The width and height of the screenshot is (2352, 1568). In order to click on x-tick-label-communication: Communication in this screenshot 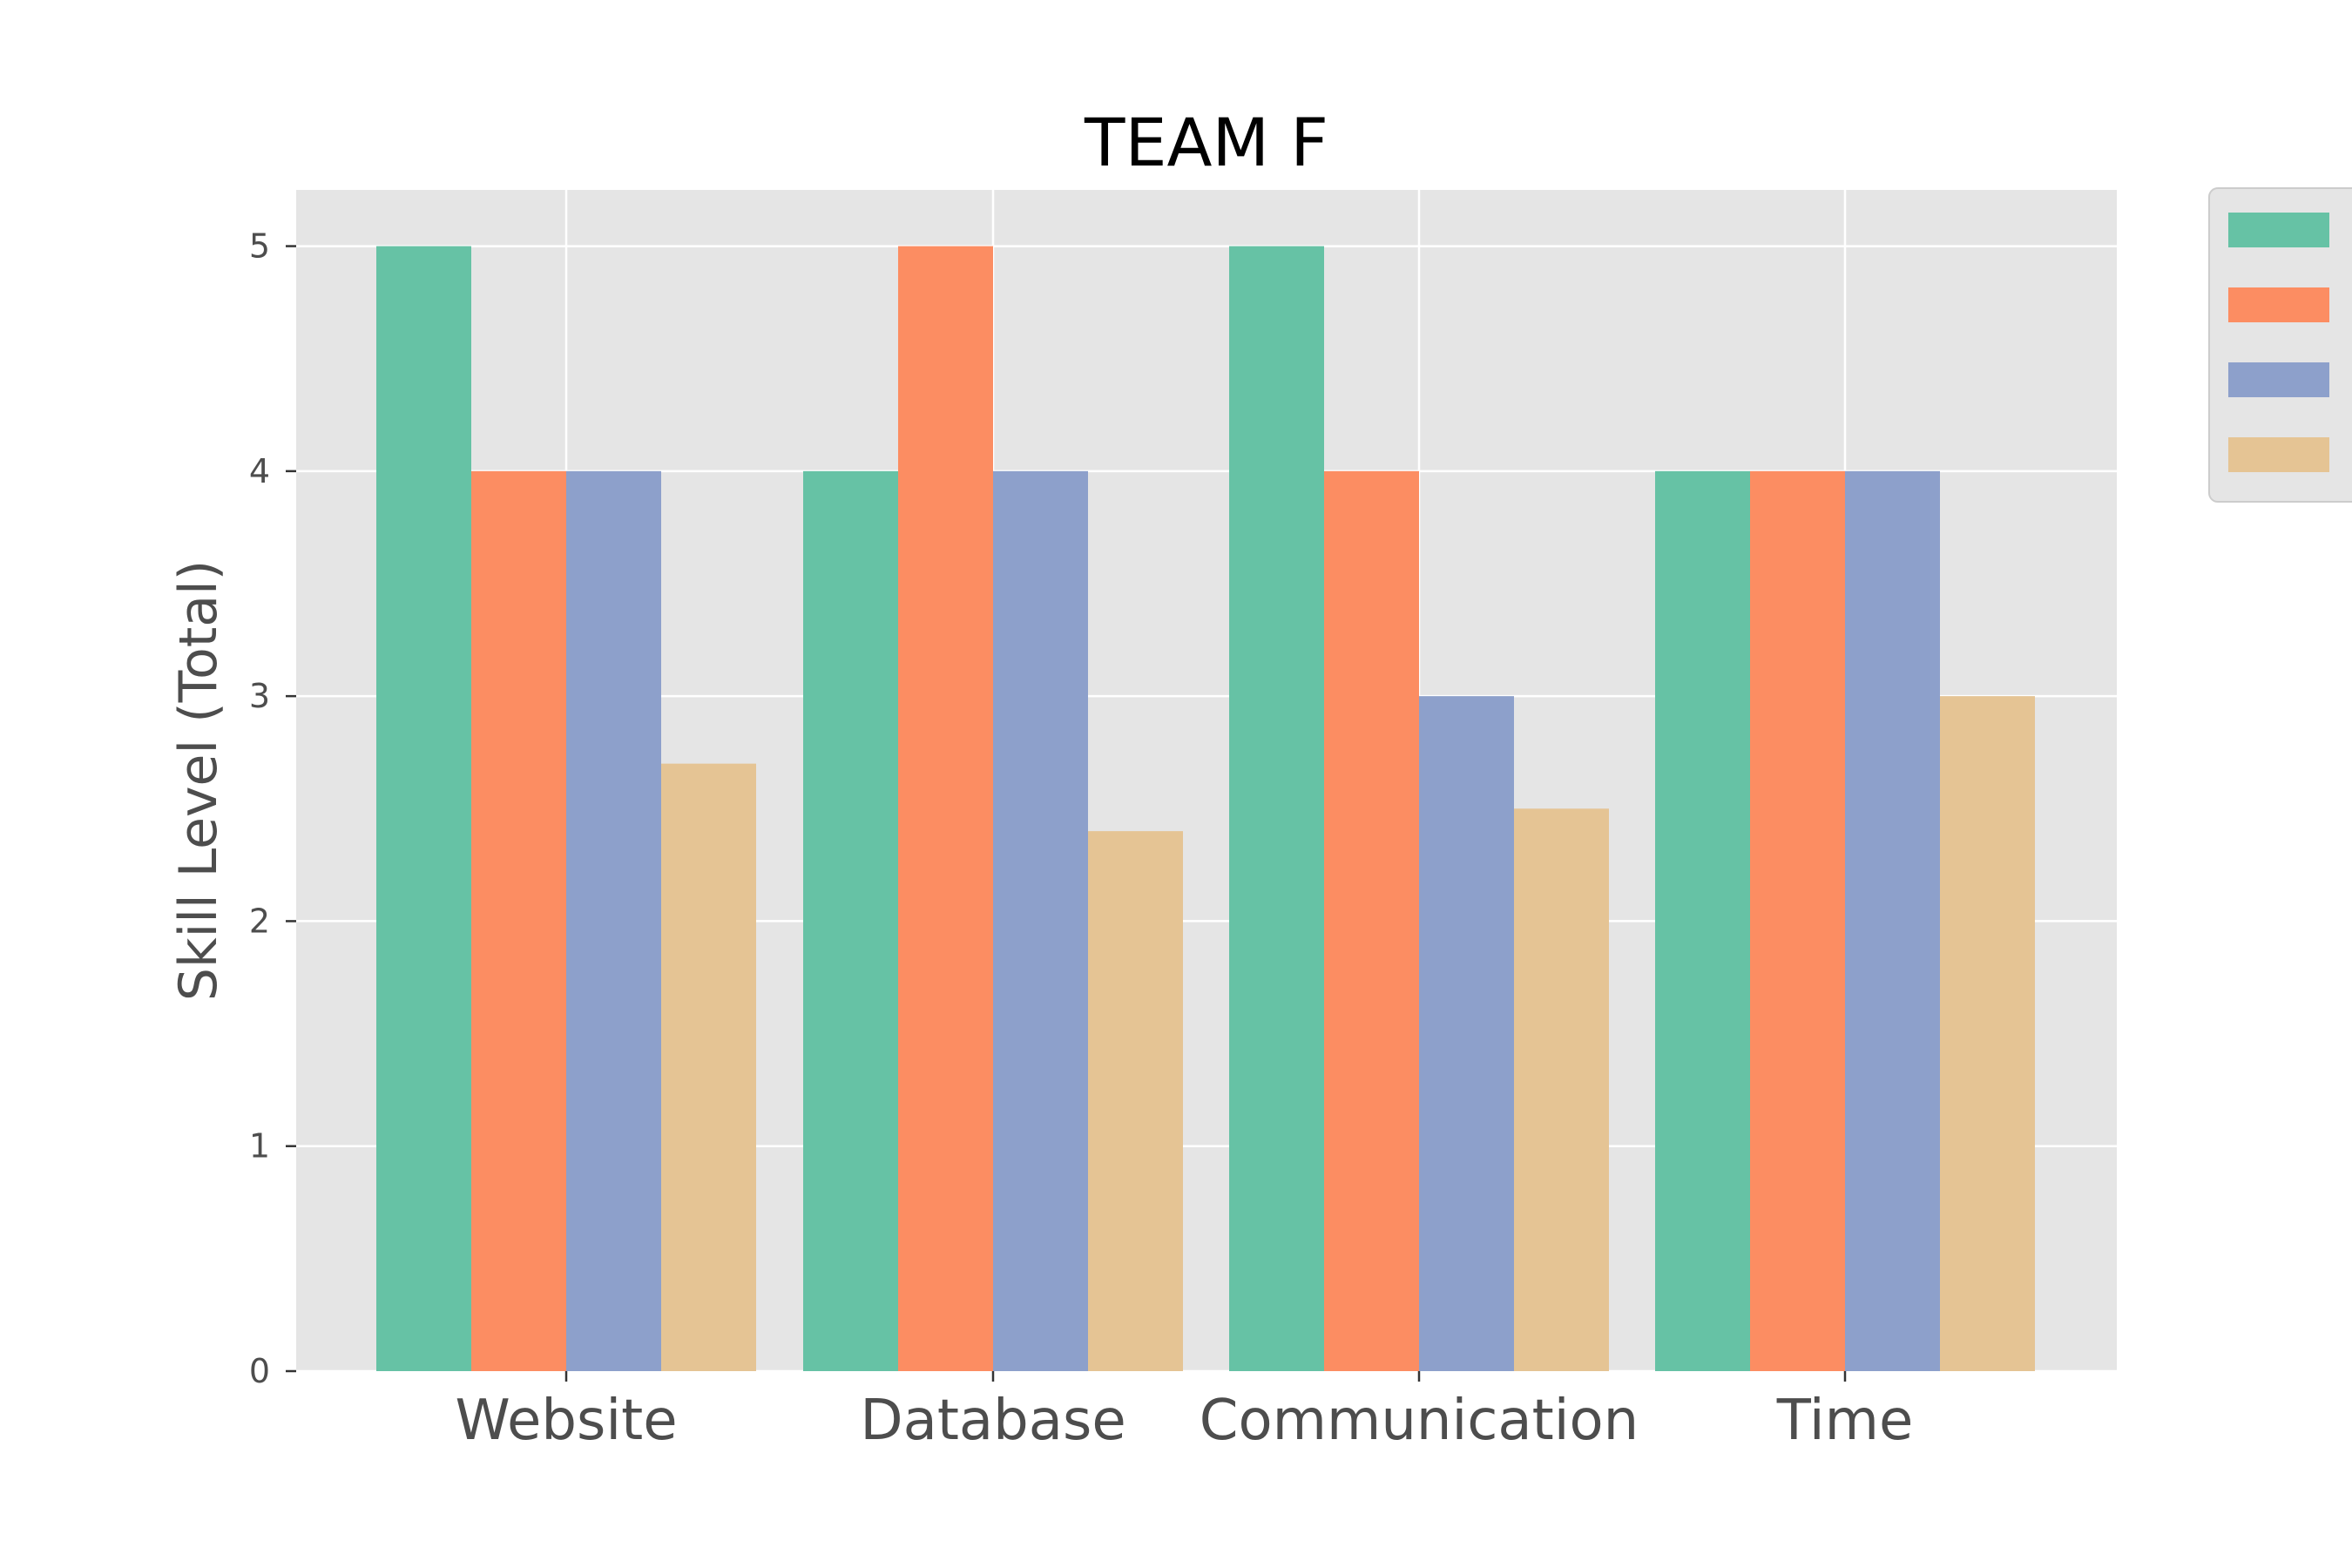, I will do `click(1419, 1421)`.